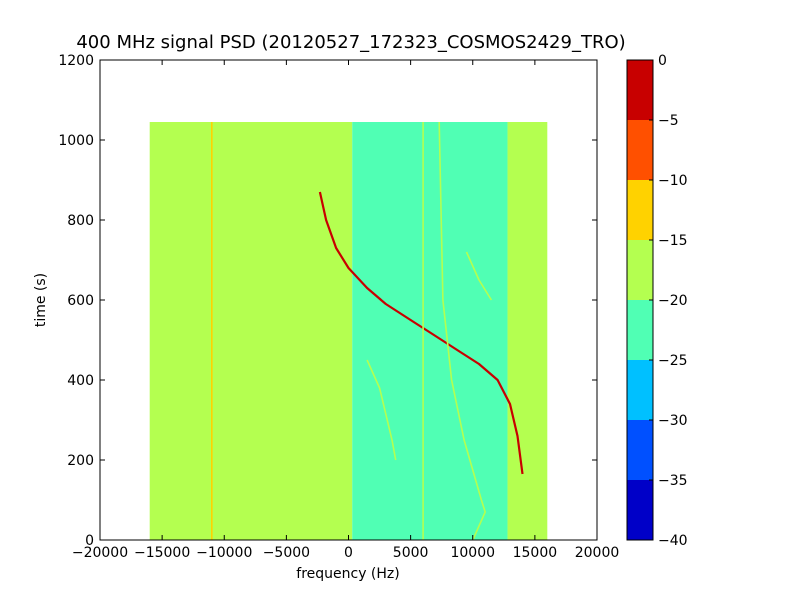  What do you see at coordinates (673, 301) in the screenshot?
I see `colorbar-tick-label: −20` at bounding box center [673, 301].